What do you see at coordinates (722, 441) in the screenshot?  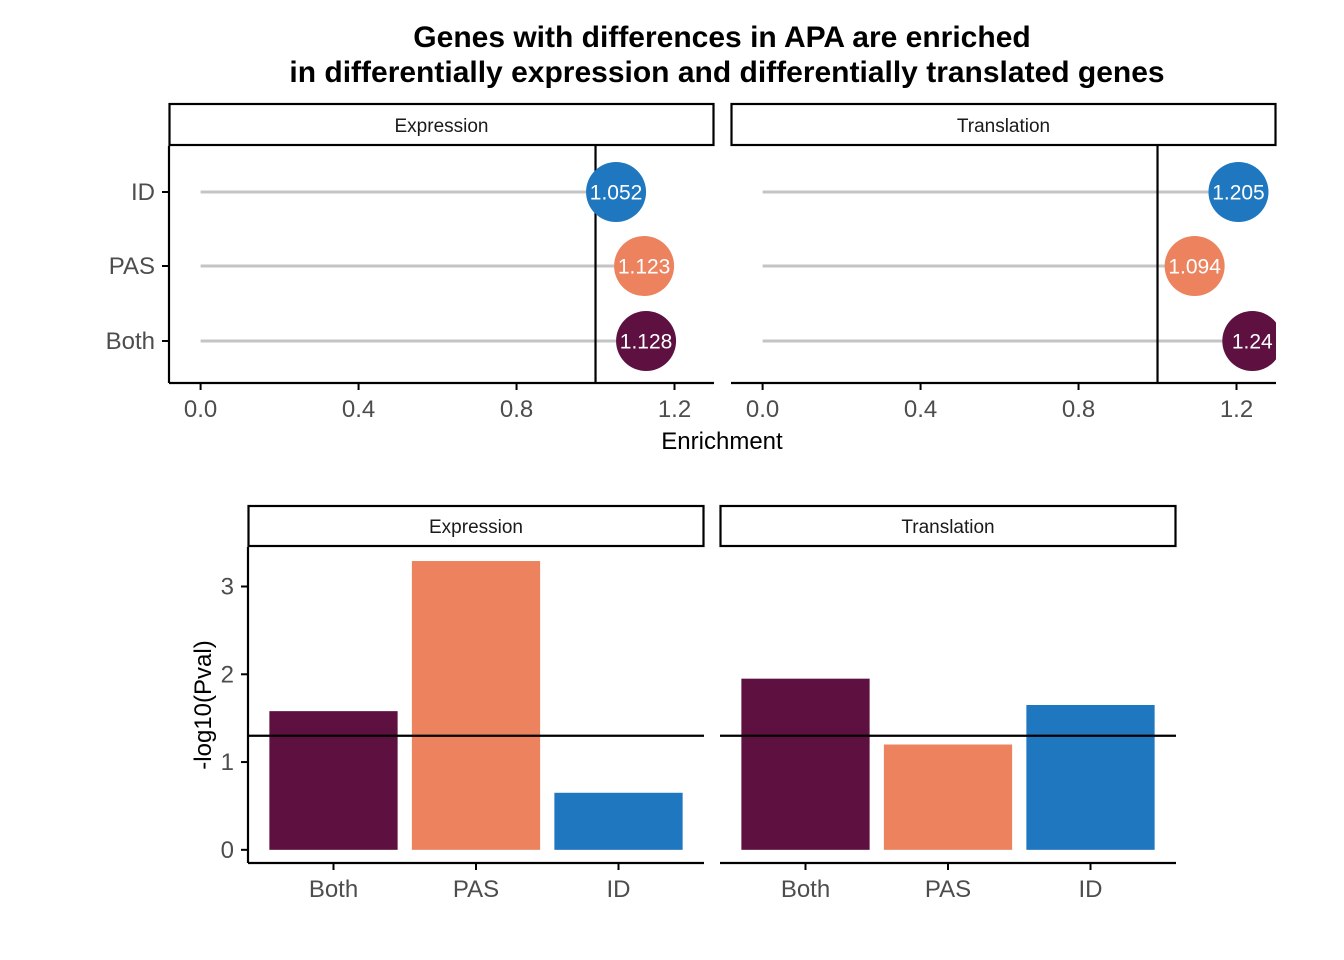 I see `x-axis-title: Enrichment` at bounding box center [722, 441].